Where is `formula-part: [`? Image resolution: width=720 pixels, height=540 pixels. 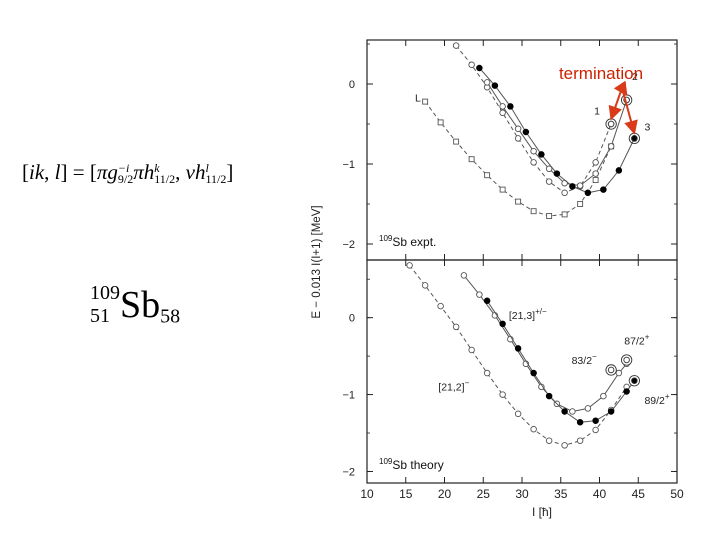 formula-part: [ is located at coordinates (25, 172).